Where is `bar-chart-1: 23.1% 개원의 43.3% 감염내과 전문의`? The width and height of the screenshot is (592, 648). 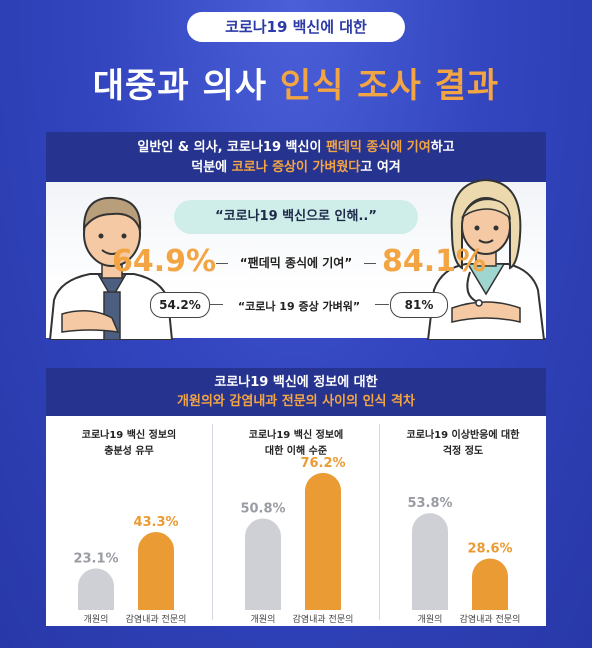
bar-chart-1: 23.1% 개원의 43.3% 감염내과 전문의 is located at coordinates (130, 569).